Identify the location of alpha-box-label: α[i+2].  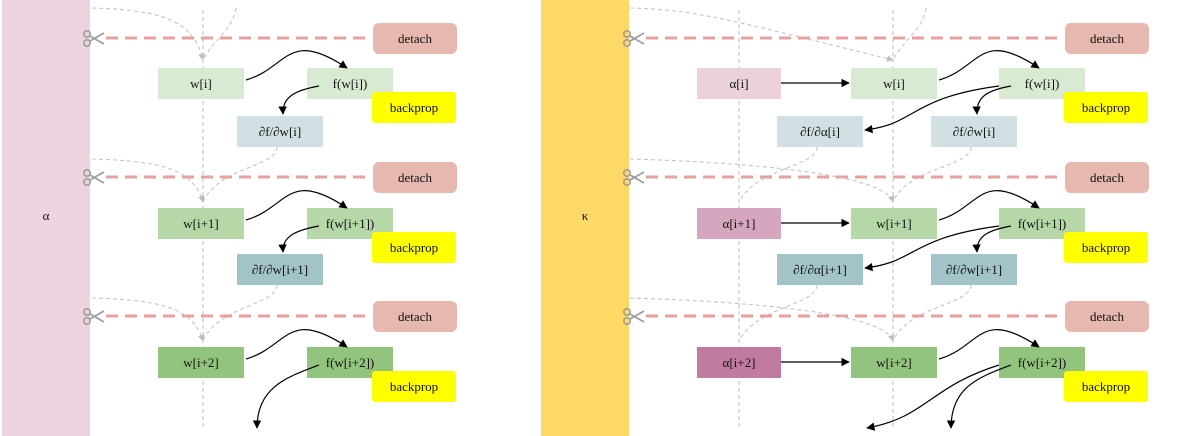
(739, 362).